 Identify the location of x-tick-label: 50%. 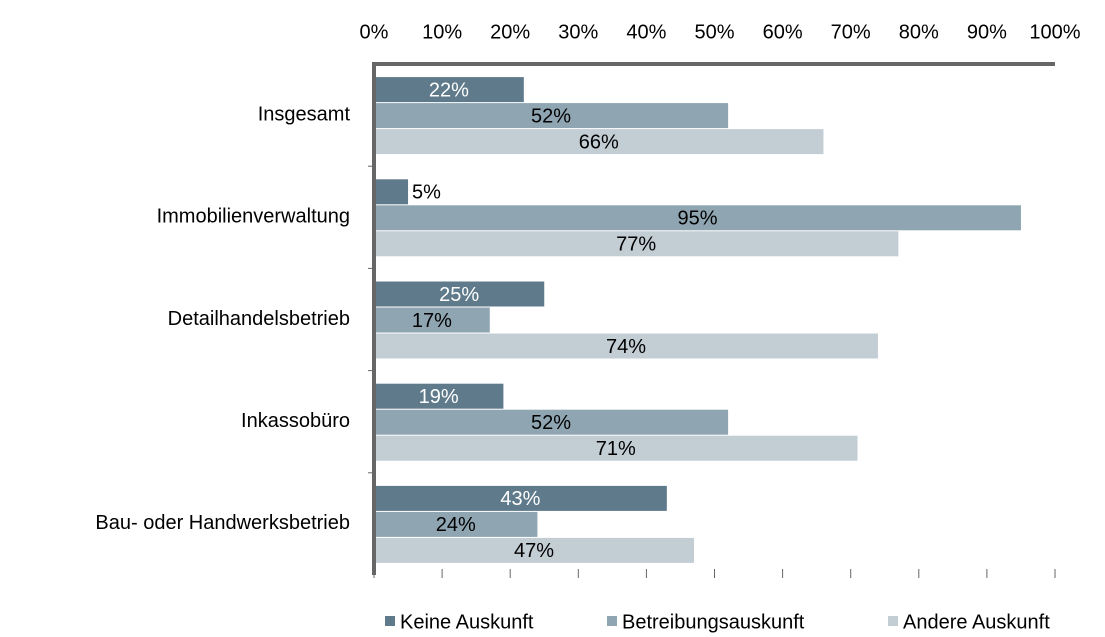
(714, 32).